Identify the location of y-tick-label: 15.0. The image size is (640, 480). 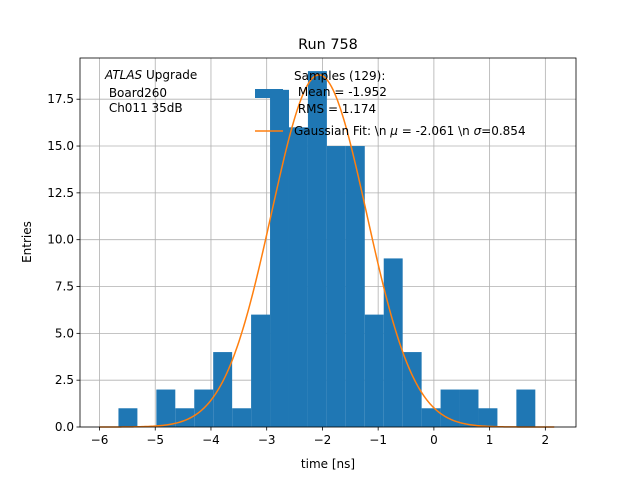
(60, 146).